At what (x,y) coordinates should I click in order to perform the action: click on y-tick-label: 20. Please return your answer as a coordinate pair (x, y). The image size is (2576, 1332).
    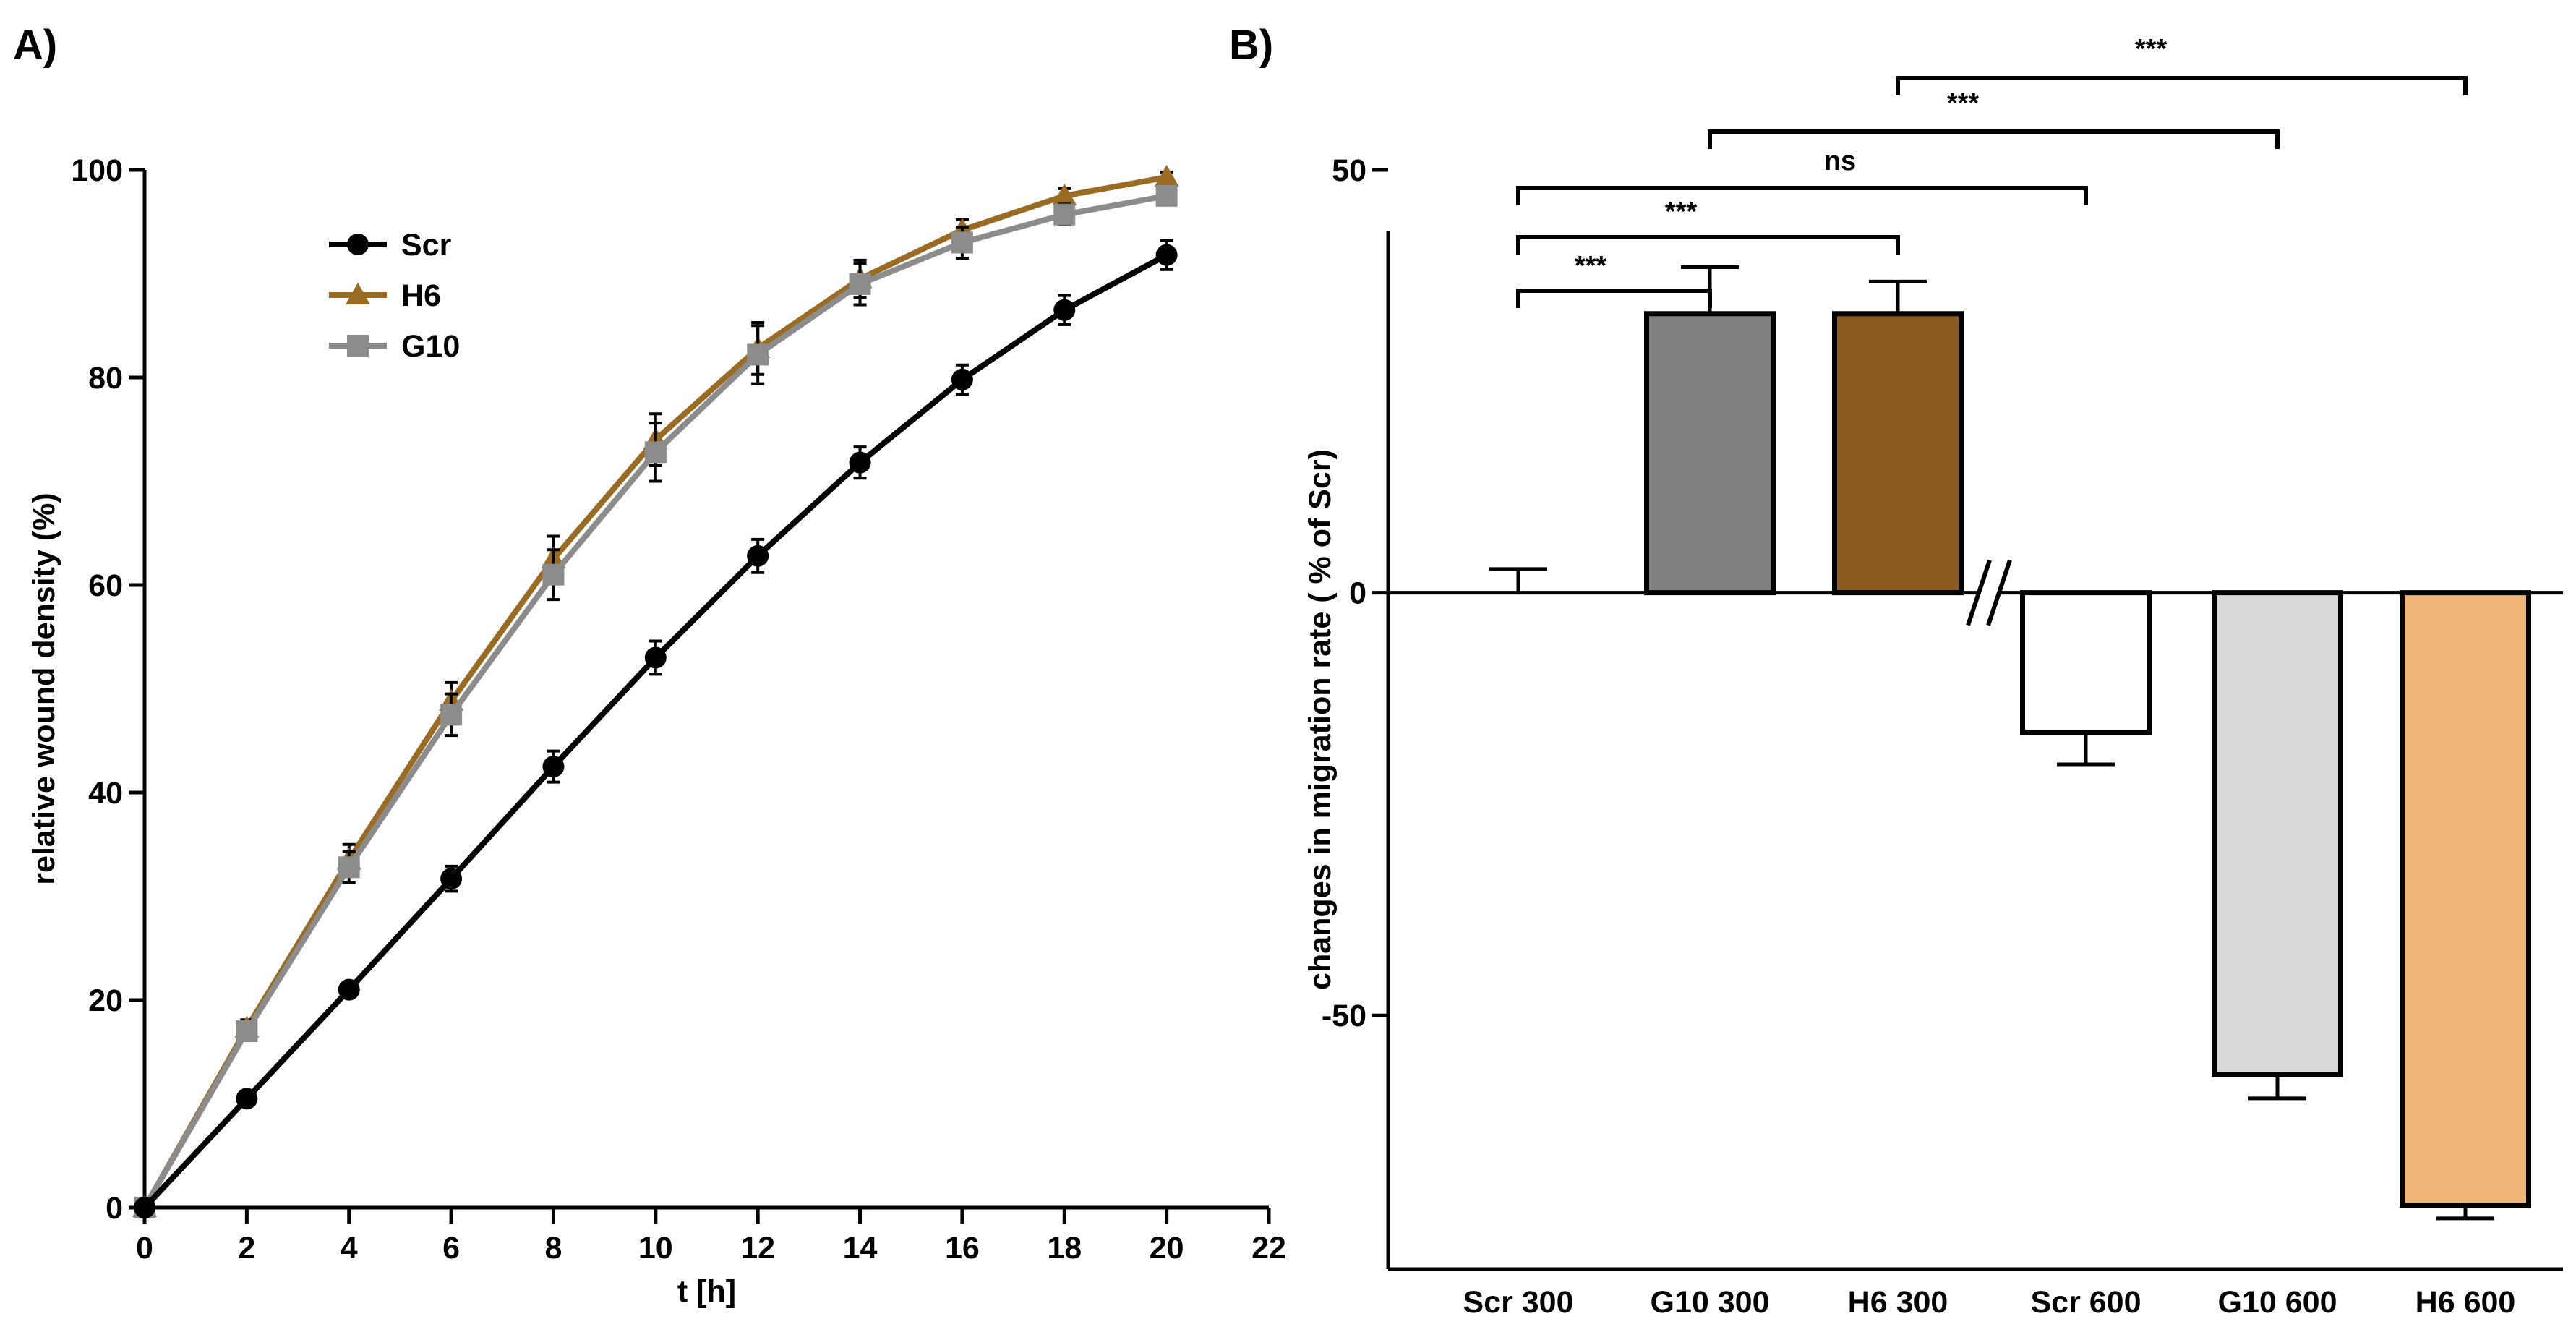
    Looking at the image, I should click on (106, 1000).